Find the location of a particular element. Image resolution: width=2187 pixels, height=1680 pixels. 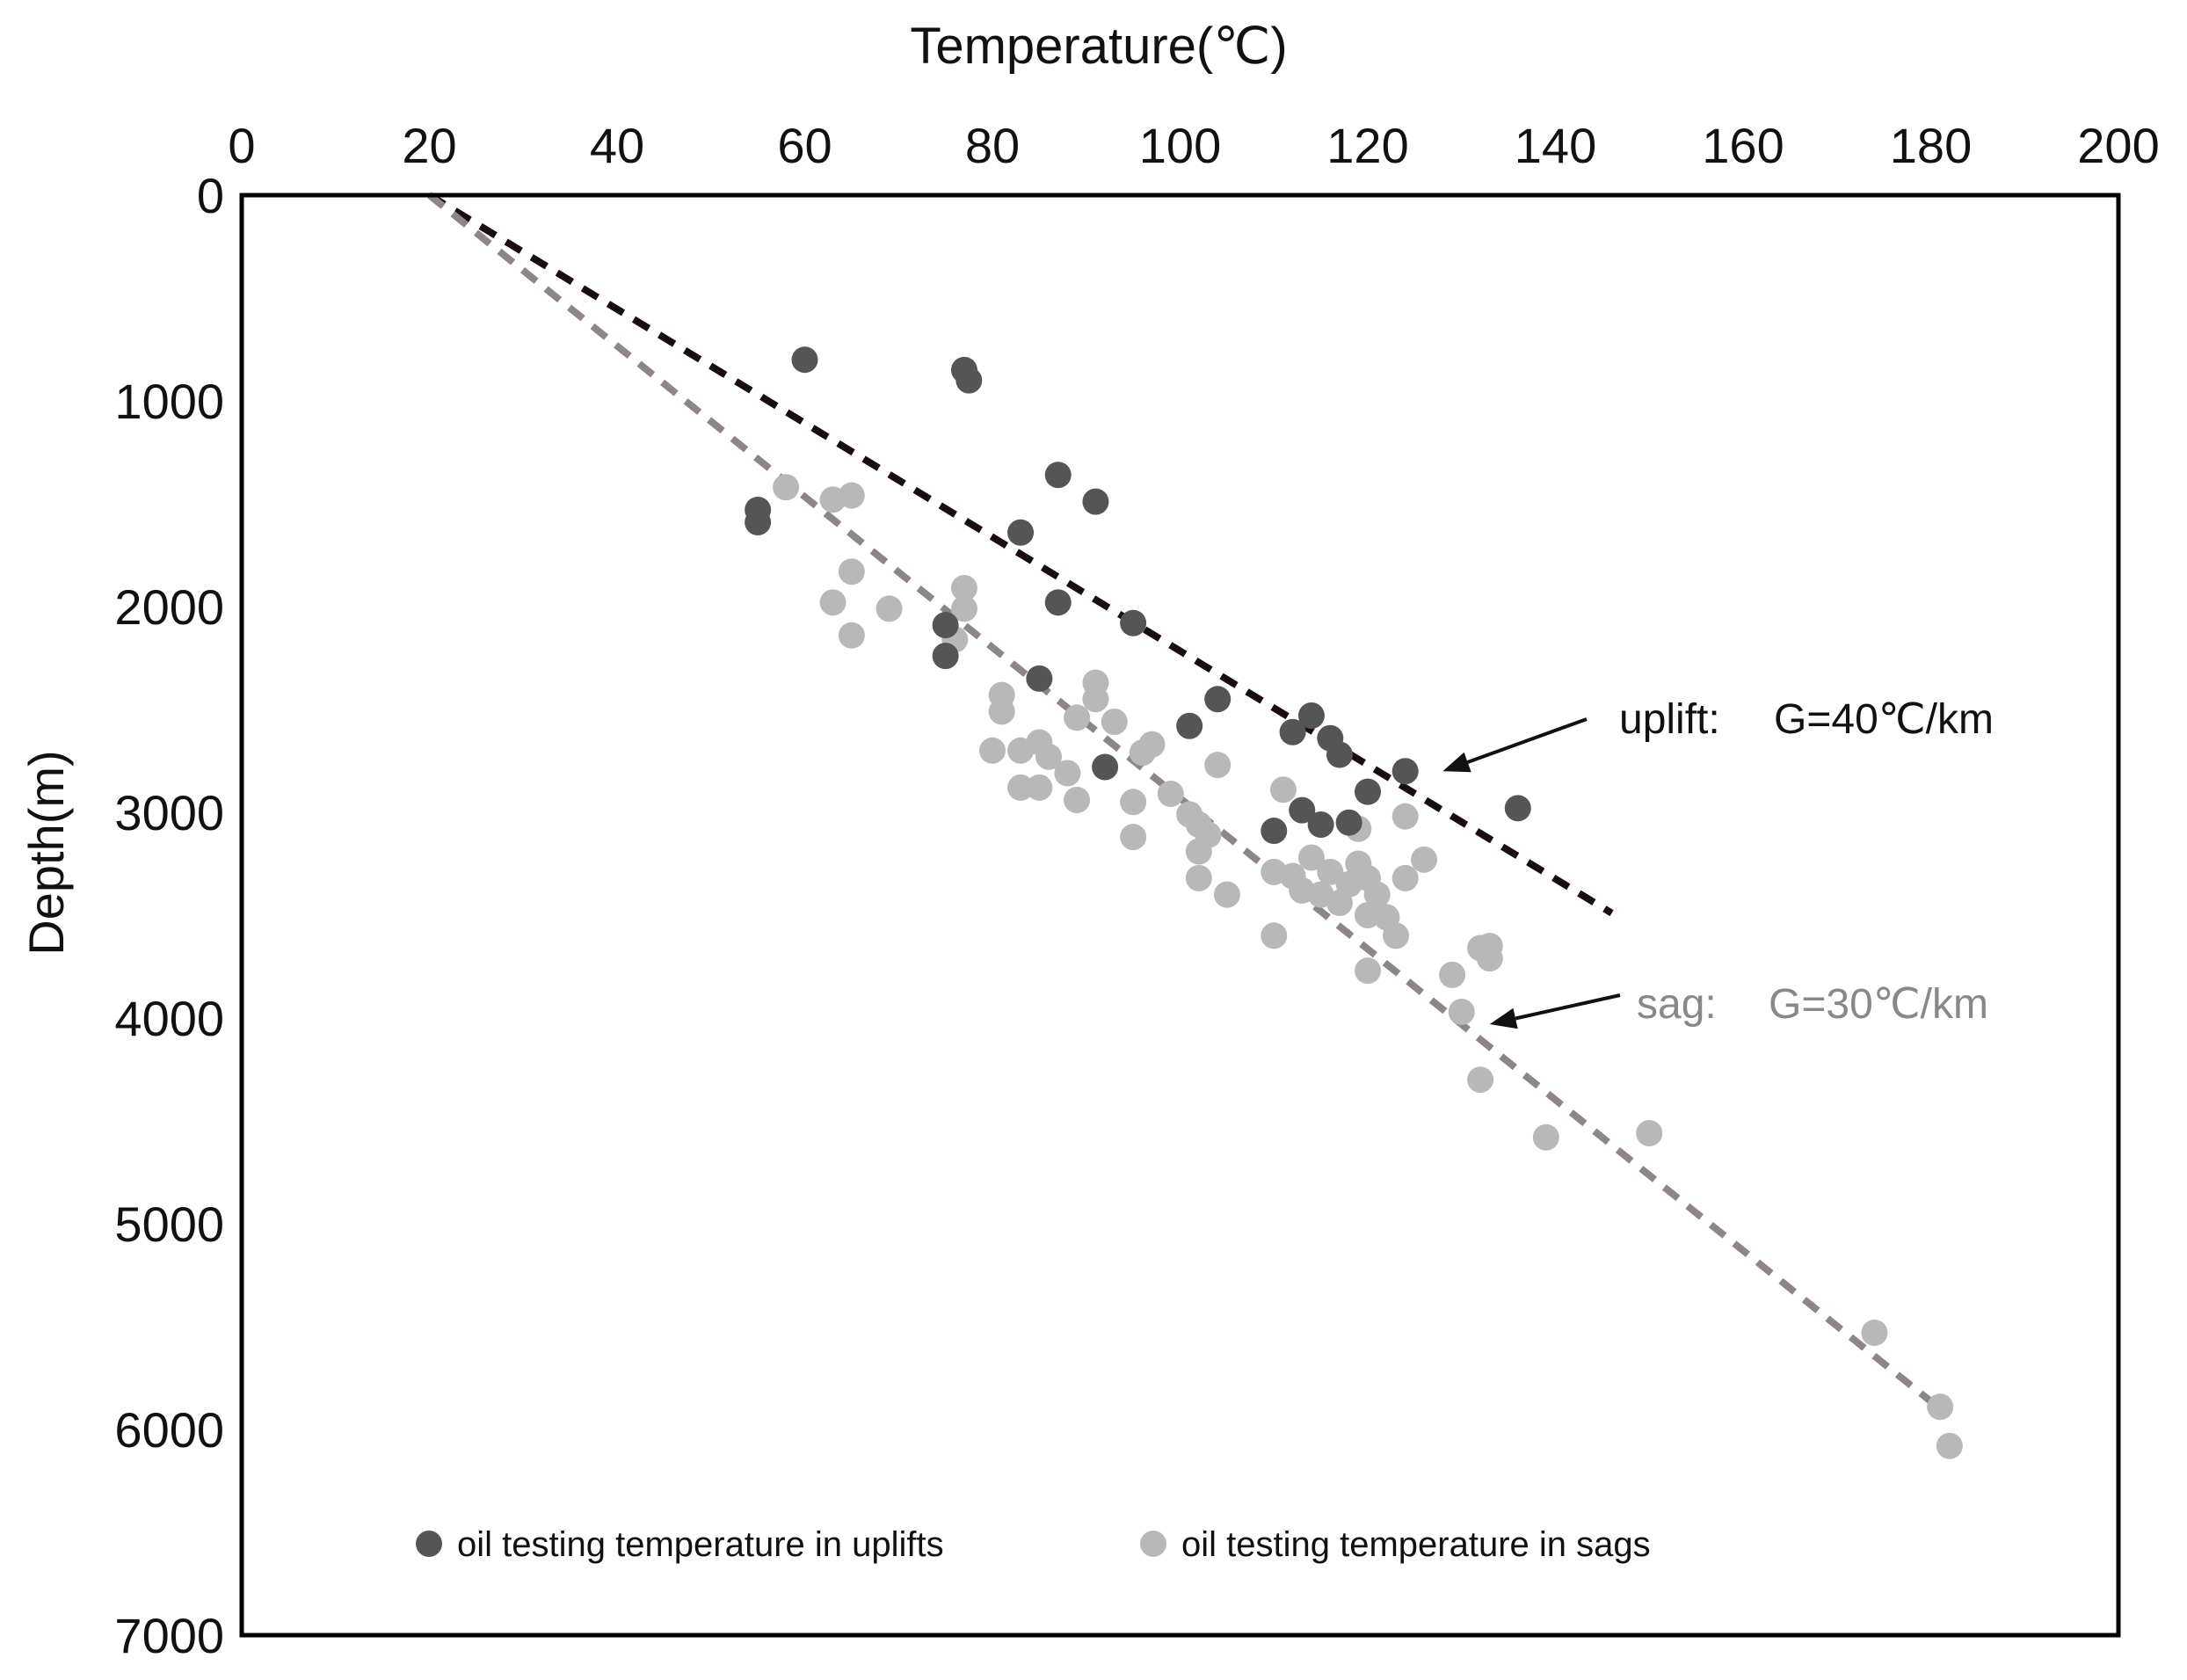

x-tick-label: 140 is located at coordinates (1555, 145).